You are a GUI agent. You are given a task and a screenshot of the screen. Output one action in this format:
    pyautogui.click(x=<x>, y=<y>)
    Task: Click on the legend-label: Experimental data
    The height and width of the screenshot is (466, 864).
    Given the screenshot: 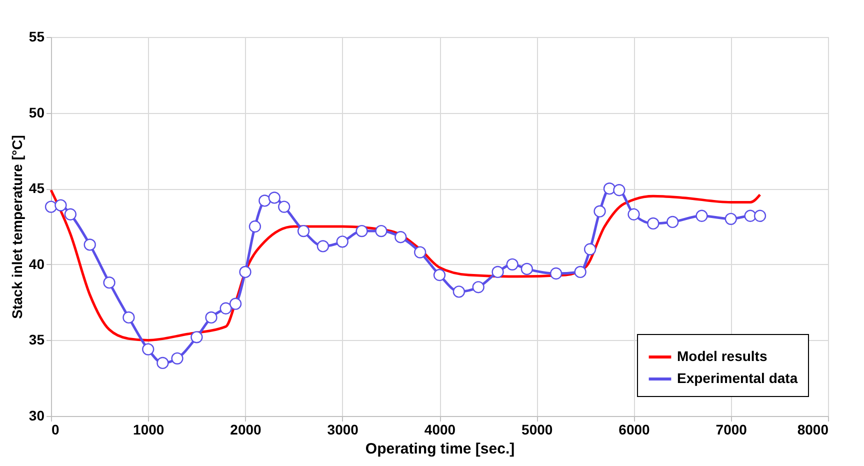 What is the action you would take?
    pyautogui.click(x=737, y=378)
    